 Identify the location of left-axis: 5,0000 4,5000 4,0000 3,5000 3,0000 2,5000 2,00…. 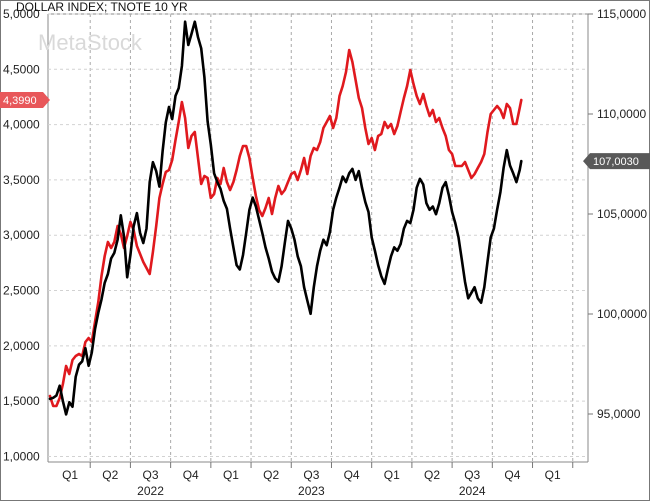
(21, 235).